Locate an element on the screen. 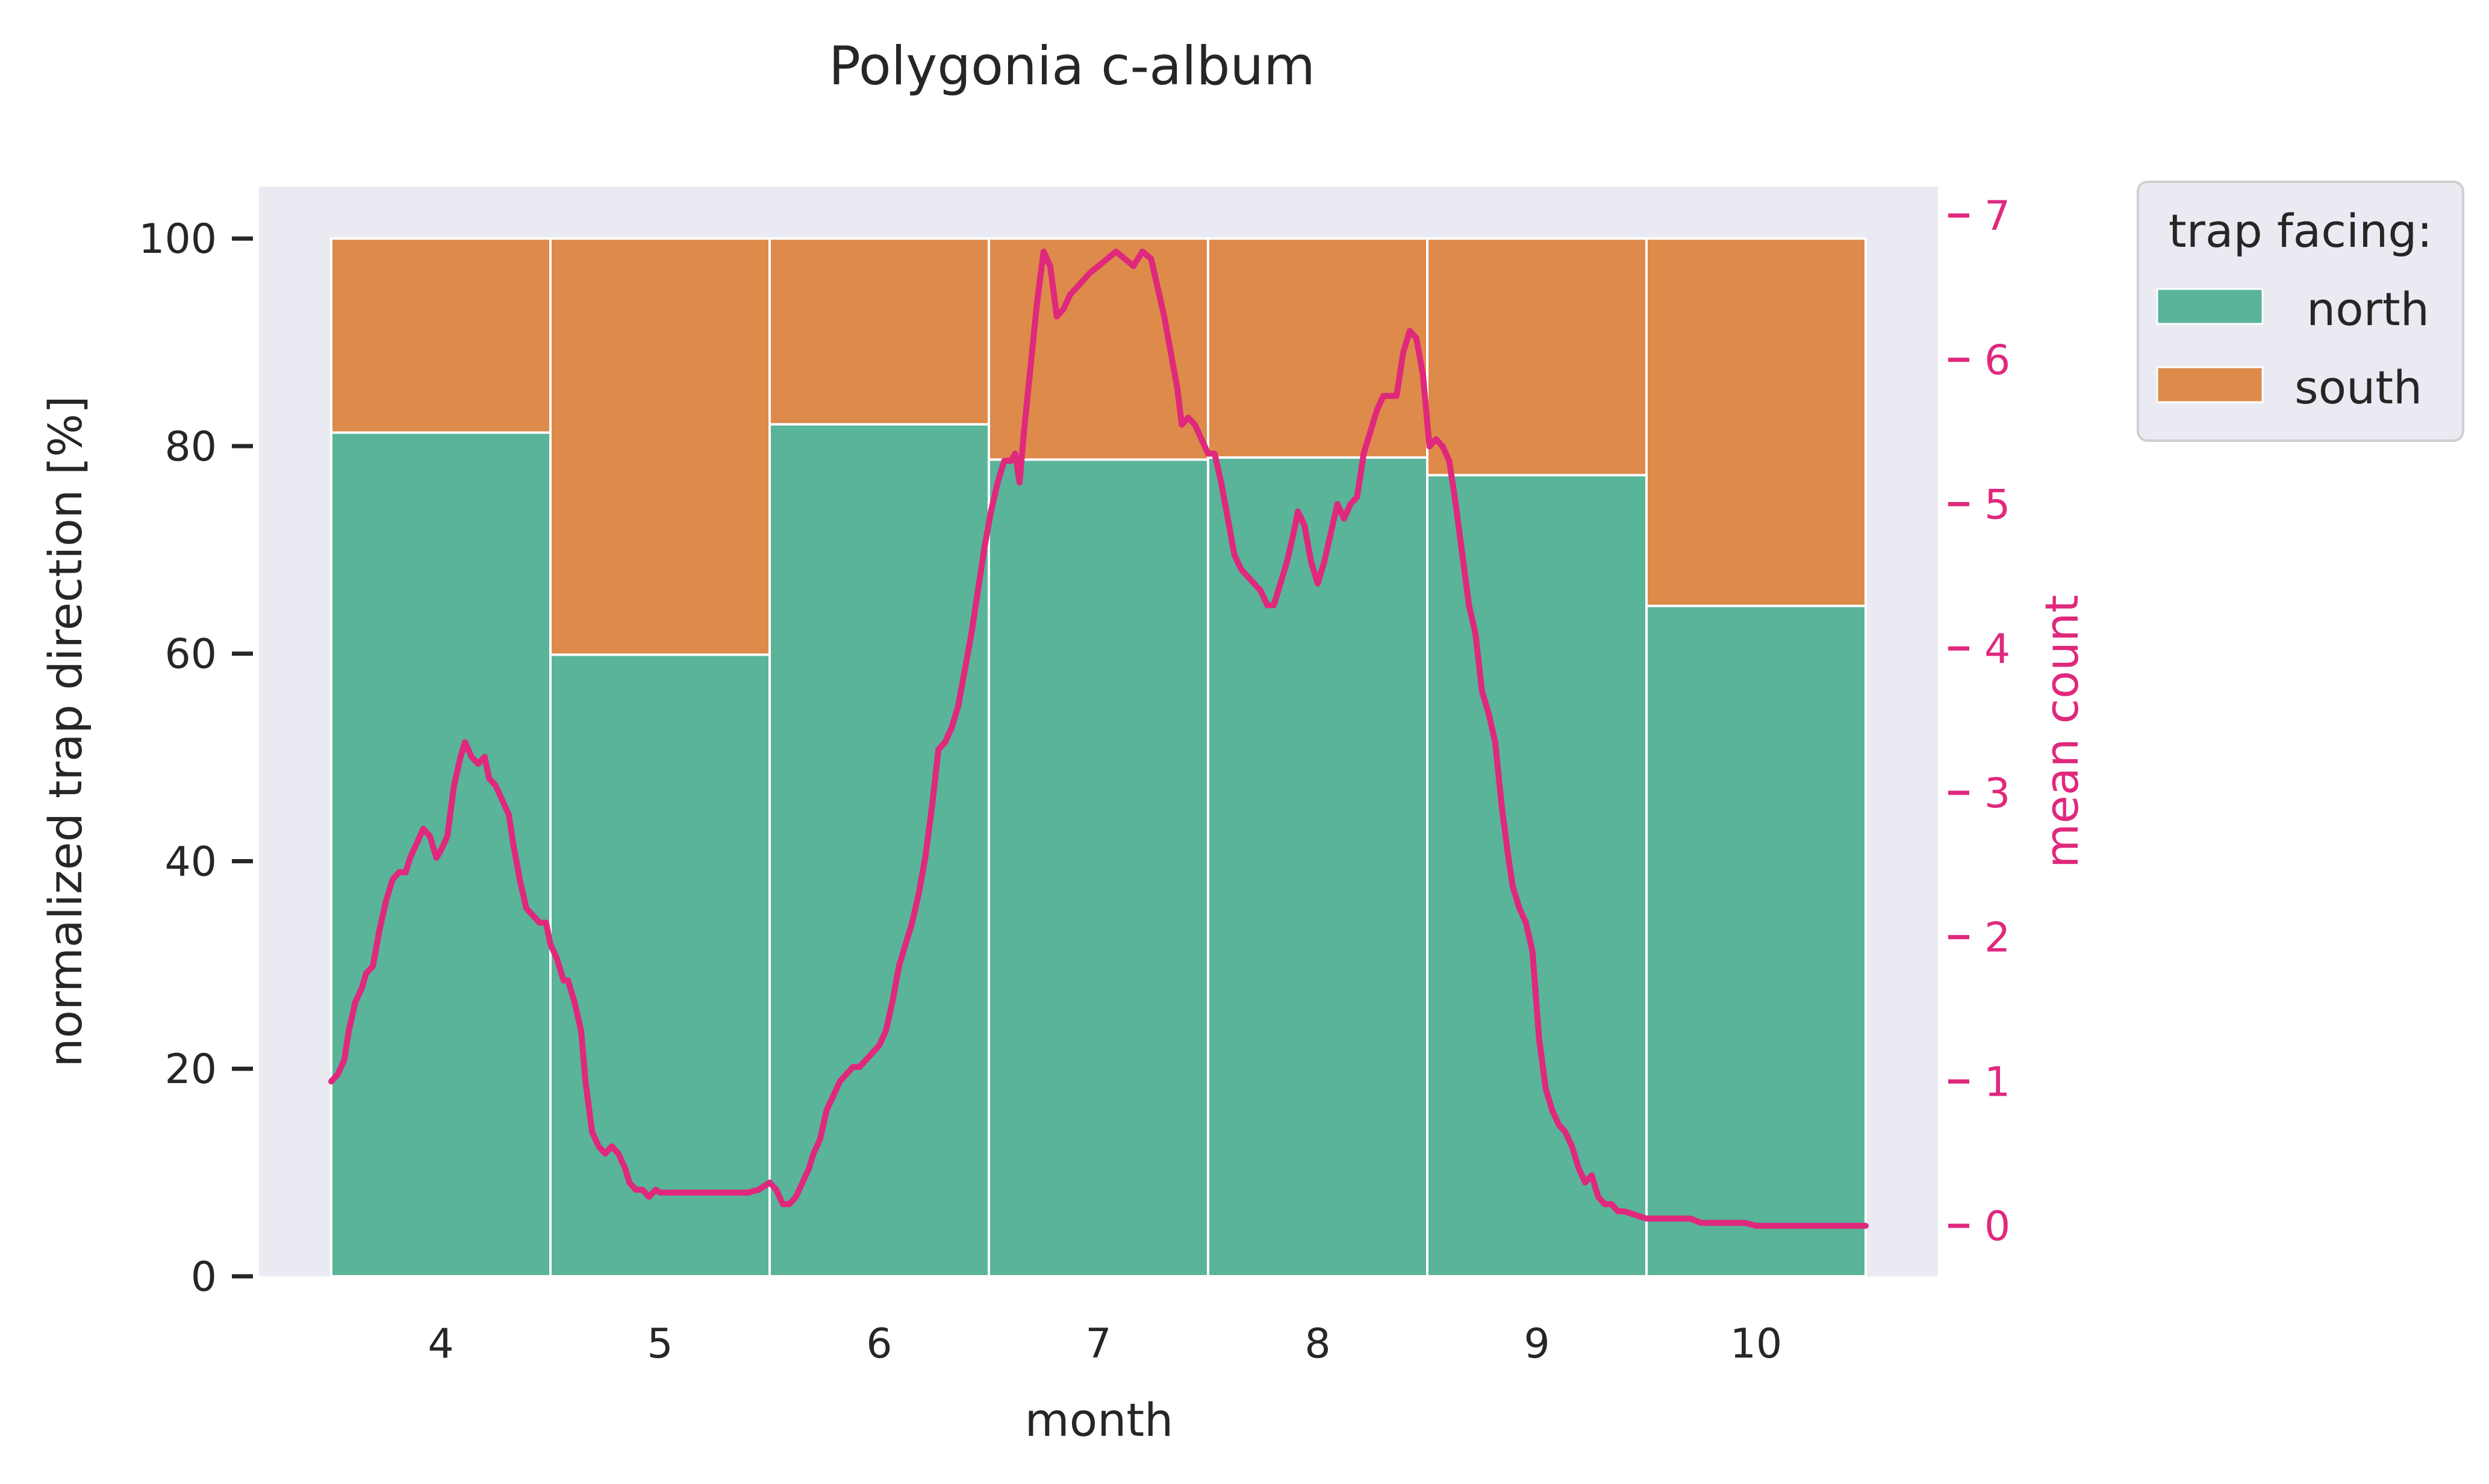 This screenshot has height=1484, width=2489. legend-swatch-south is located at coordinates (2210, 384).